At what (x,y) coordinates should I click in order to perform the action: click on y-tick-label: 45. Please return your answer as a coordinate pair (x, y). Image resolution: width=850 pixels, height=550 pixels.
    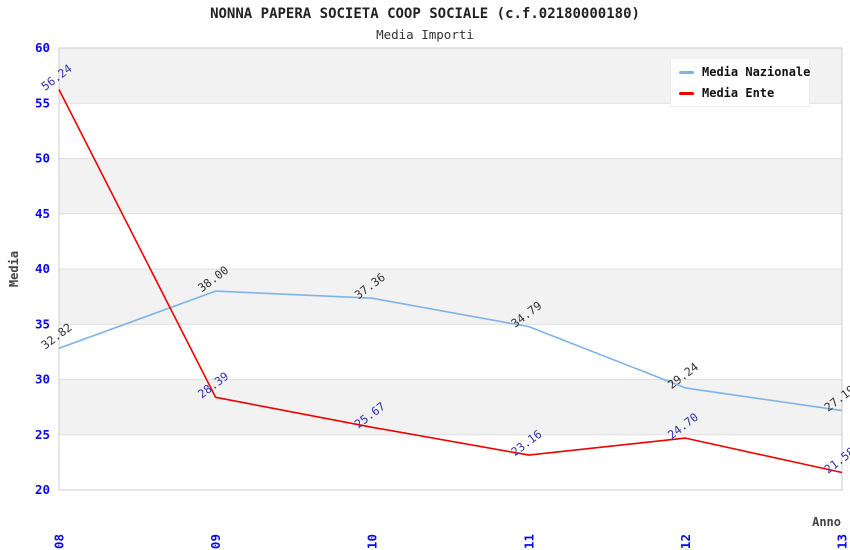
    Looking at the image, I should click on (42, 213).